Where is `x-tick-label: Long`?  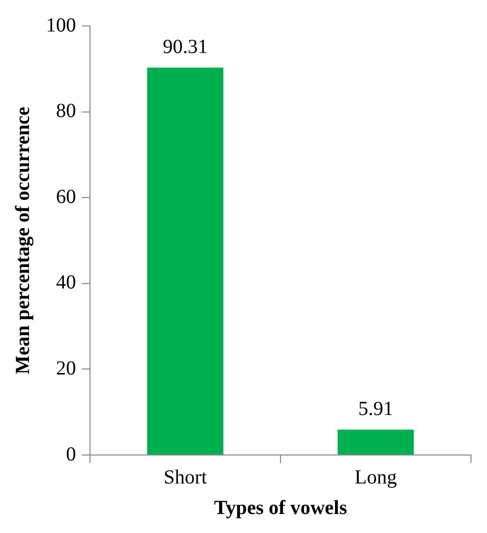 x-tick-label: Long is located at coordinates (375, 477).